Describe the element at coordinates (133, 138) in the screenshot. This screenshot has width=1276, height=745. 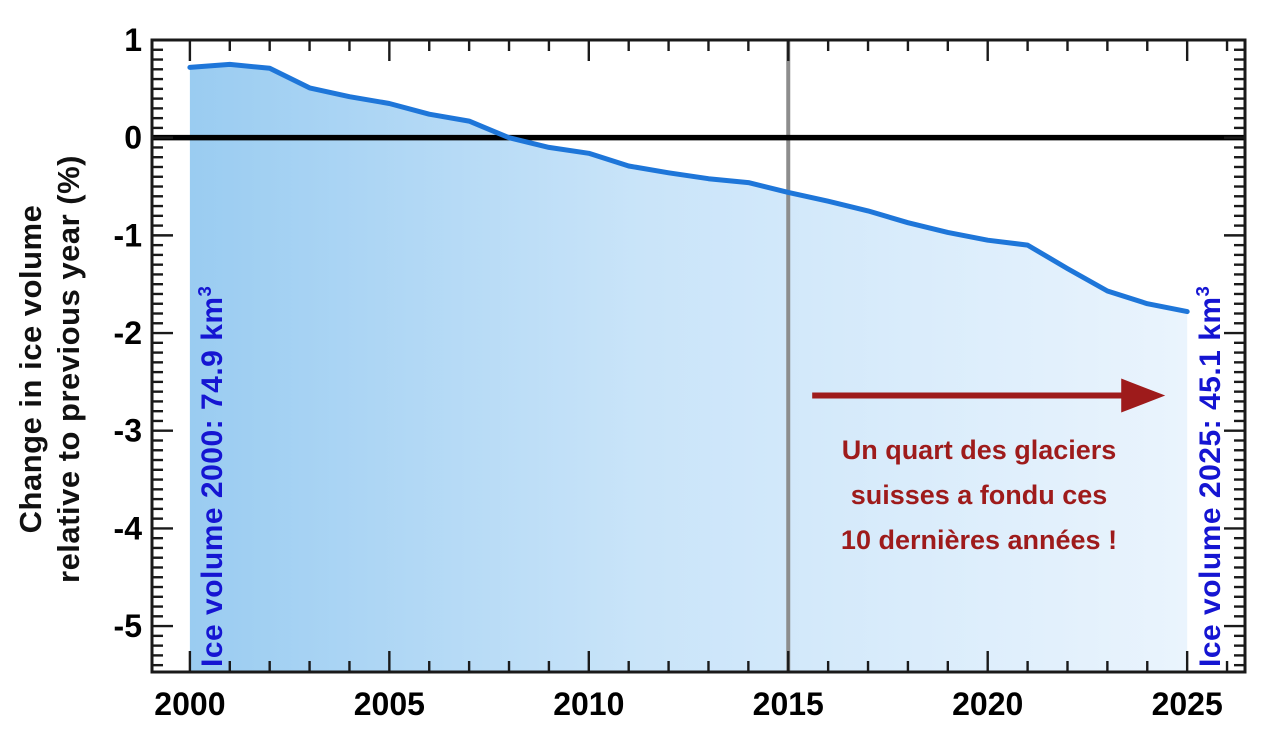
I see `y-tick-label: 0` at that location.